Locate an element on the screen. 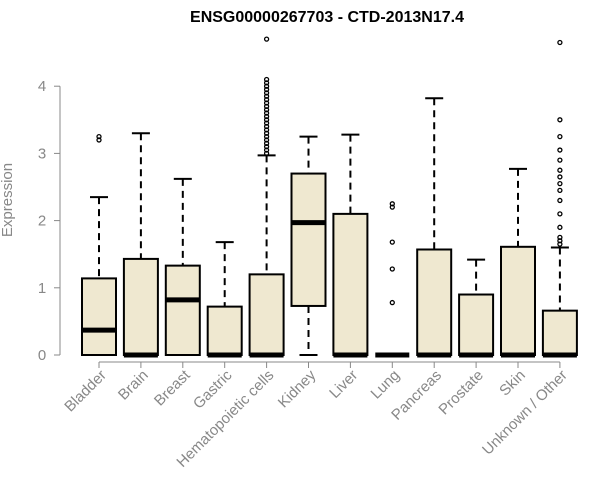  chart-title: ENSG00000267703 - CTD-2013N17.4 is located at coordinates (327, 17).